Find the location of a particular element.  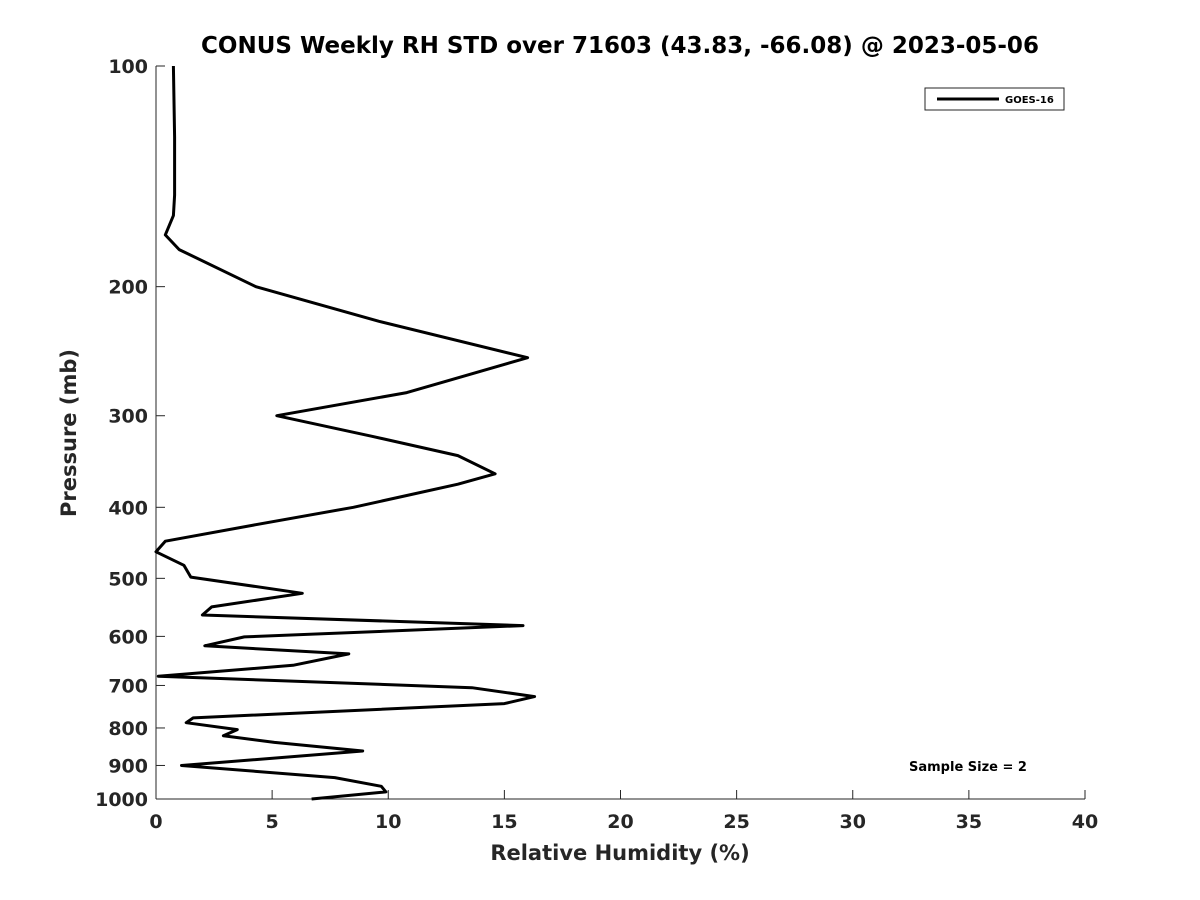

y-tick-label: 300 is located at coordinates (128, 417).